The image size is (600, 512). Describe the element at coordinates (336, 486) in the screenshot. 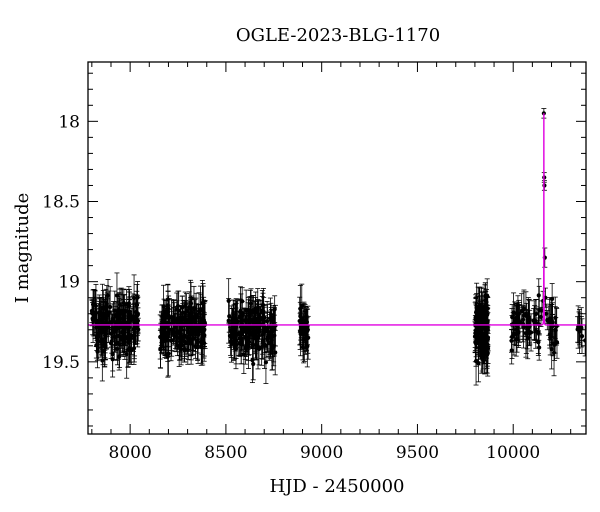

I see `x-axis-label: HJD - 2450000` at that location.